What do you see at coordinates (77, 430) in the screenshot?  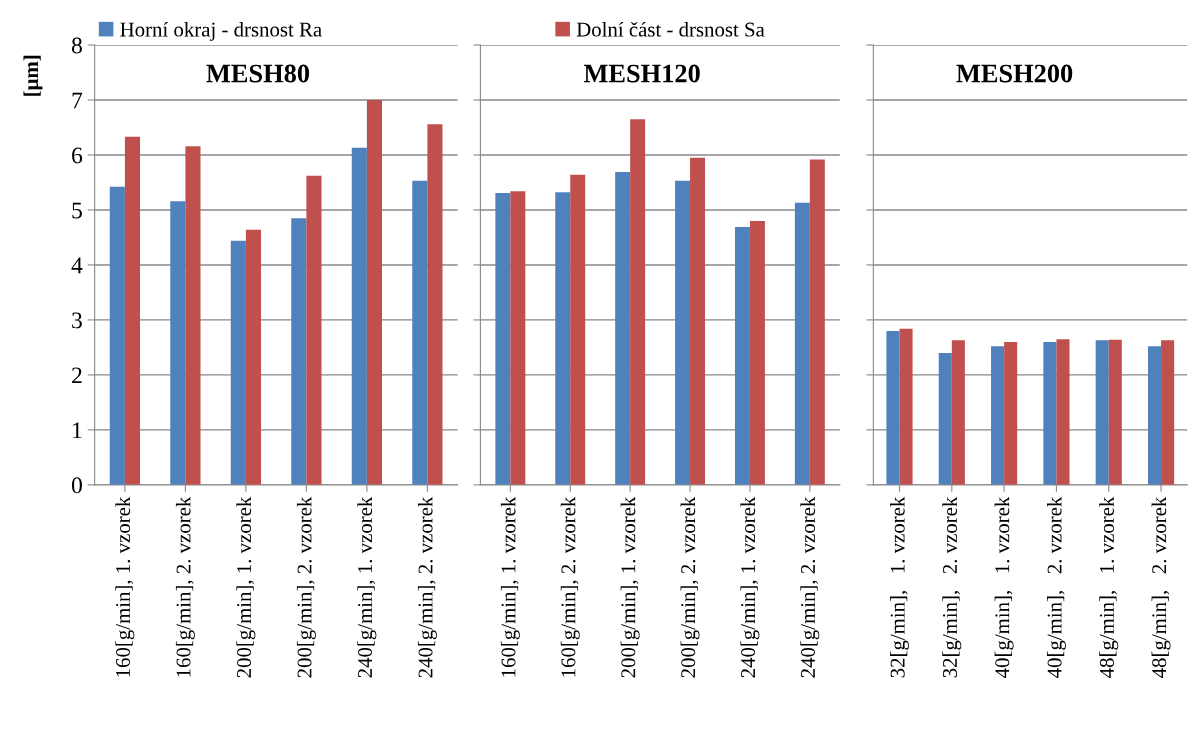 I see `y-tick-label: 1` at bounding box center [77, 430].